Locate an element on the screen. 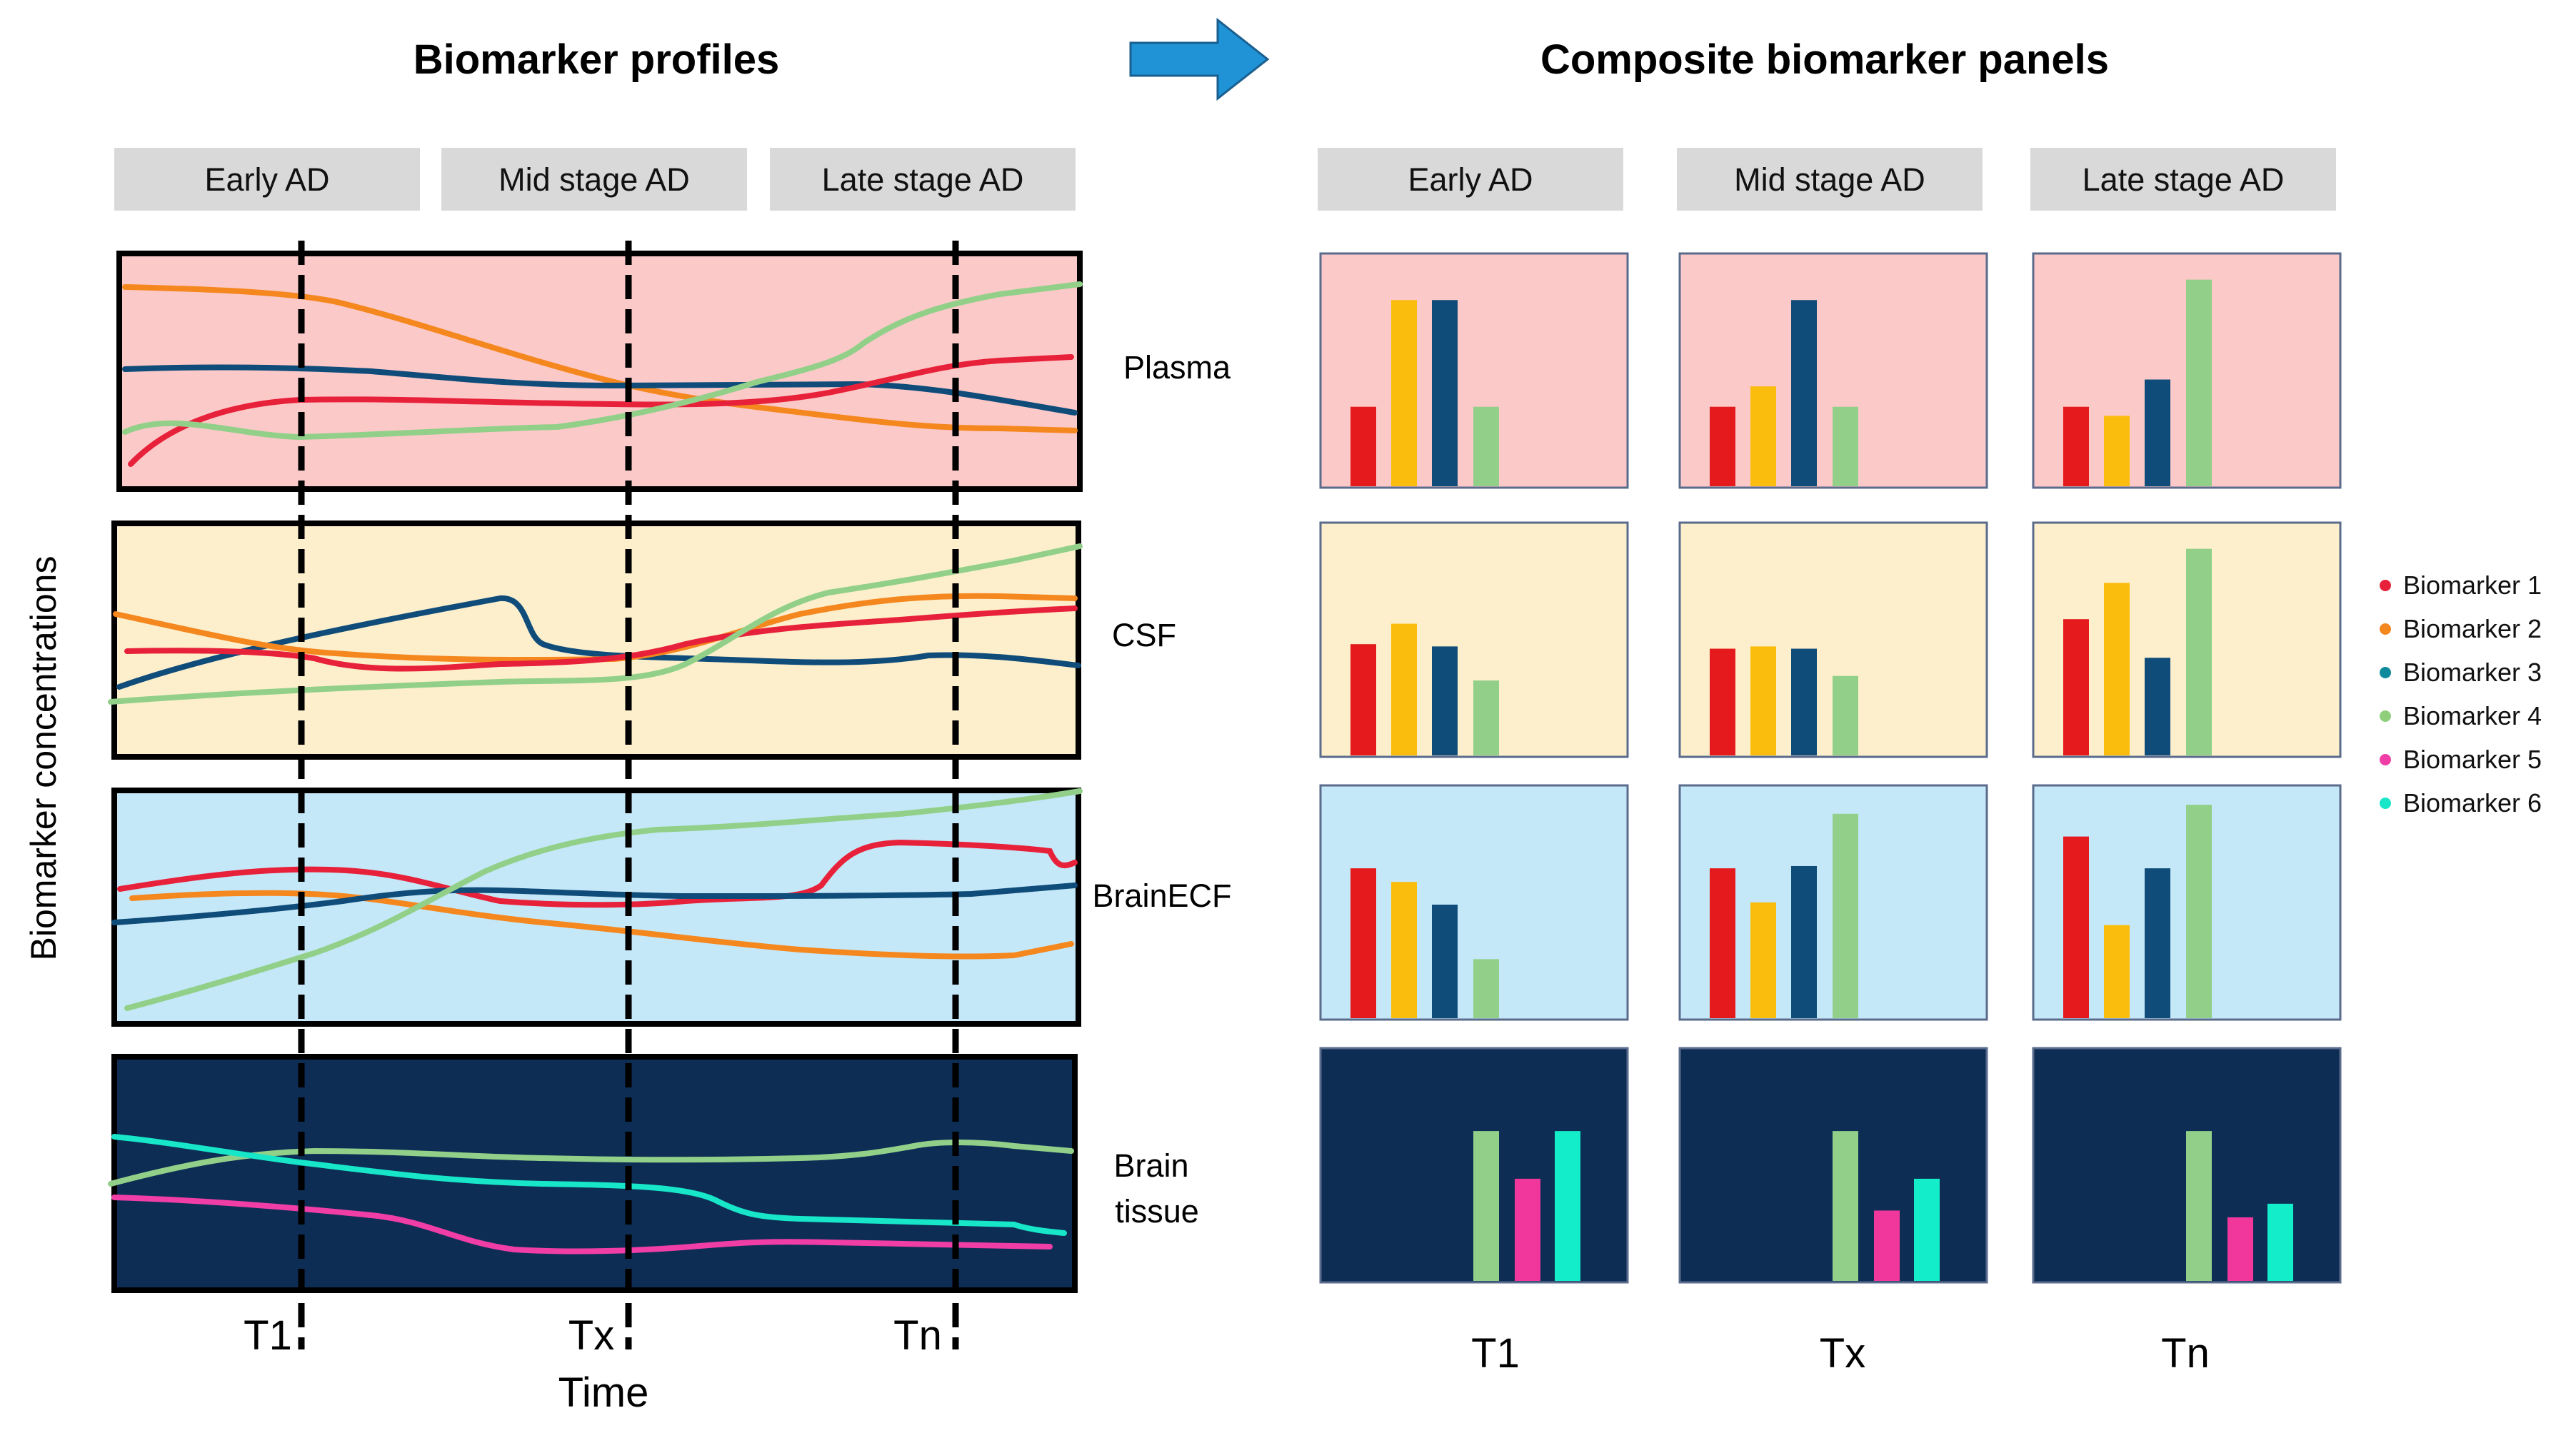  bar-braintissue-1-b5 is located at coordinates (1887, 1245).